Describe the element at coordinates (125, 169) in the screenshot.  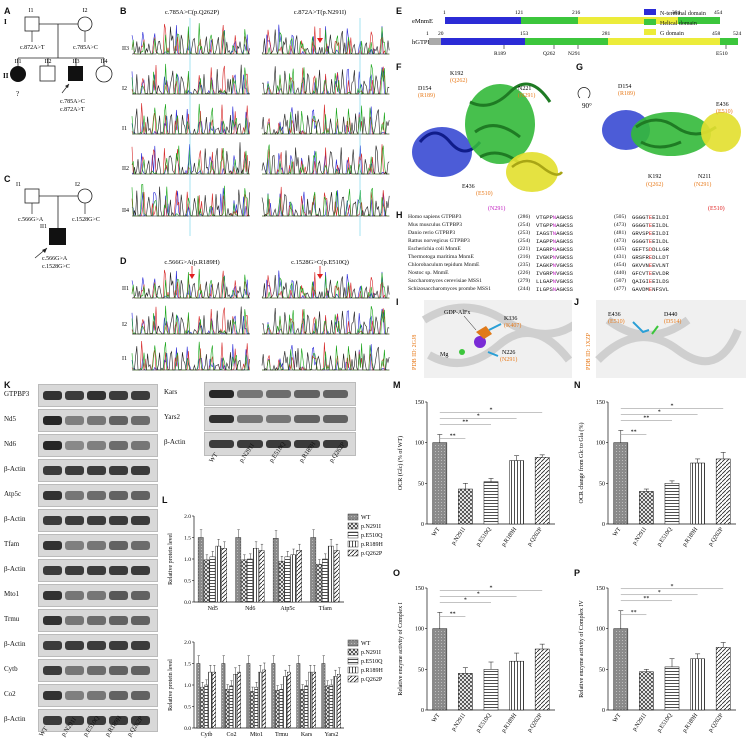
I see `chrom-b-row-label: II2` at that location.